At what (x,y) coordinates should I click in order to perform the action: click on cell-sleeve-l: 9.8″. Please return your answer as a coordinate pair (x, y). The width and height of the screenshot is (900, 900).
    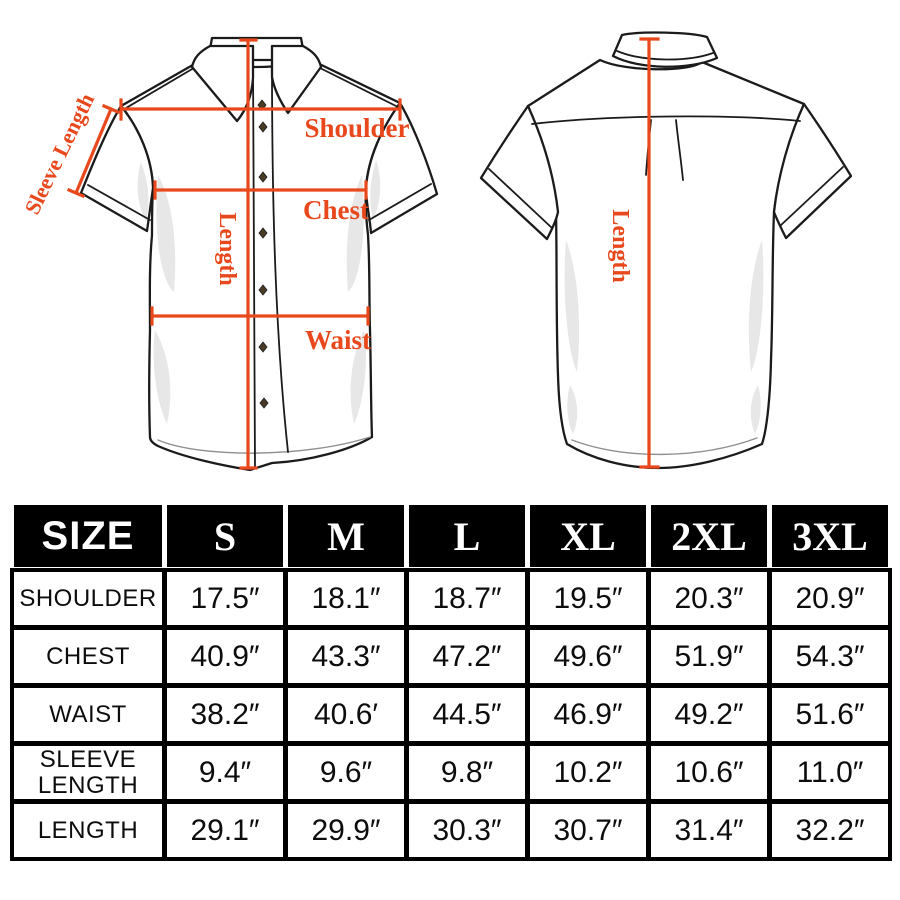
    Looking at the image, I should click on (467, 772).